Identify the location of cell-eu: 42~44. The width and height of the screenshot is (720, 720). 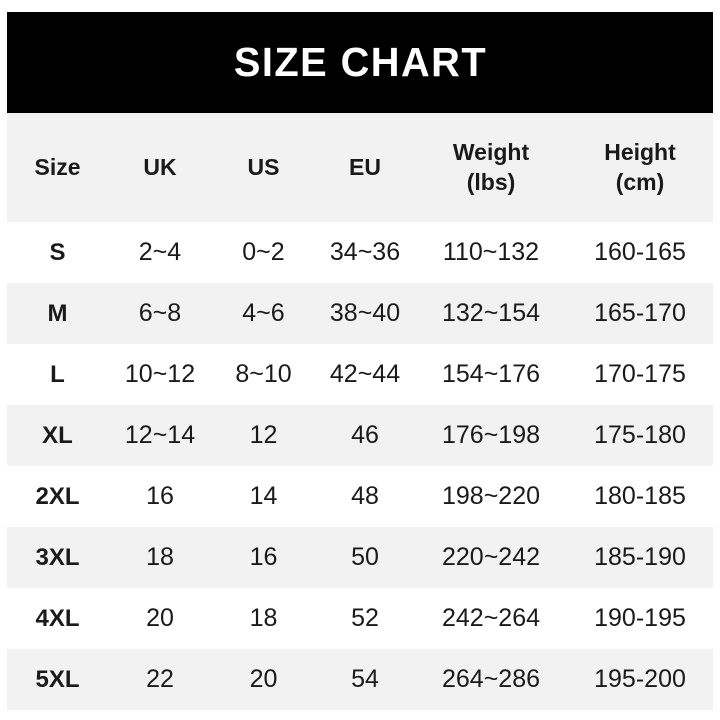
(365, 374).